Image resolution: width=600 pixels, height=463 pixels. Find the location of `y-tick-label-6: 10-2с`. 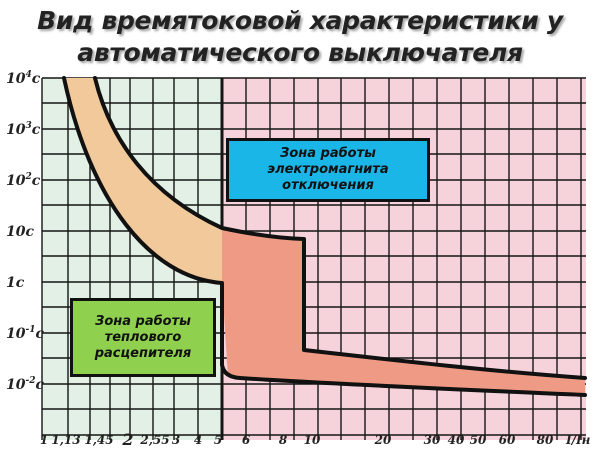

y-tick-label-6: 10-2с is located at coordinates (25, 384).